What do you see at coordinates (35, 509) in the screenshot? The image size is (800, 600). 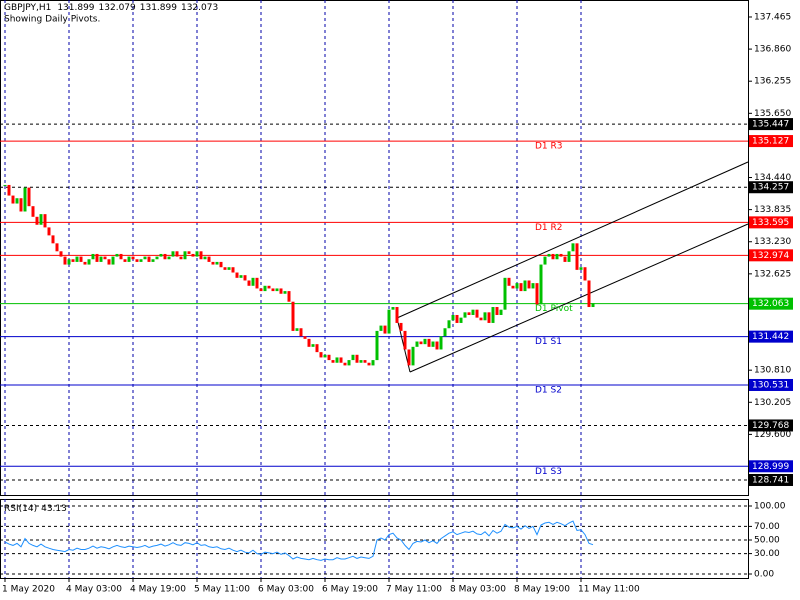 I see `rsi-header: RSI(14) 43.13` at bounding box center [35, 509].